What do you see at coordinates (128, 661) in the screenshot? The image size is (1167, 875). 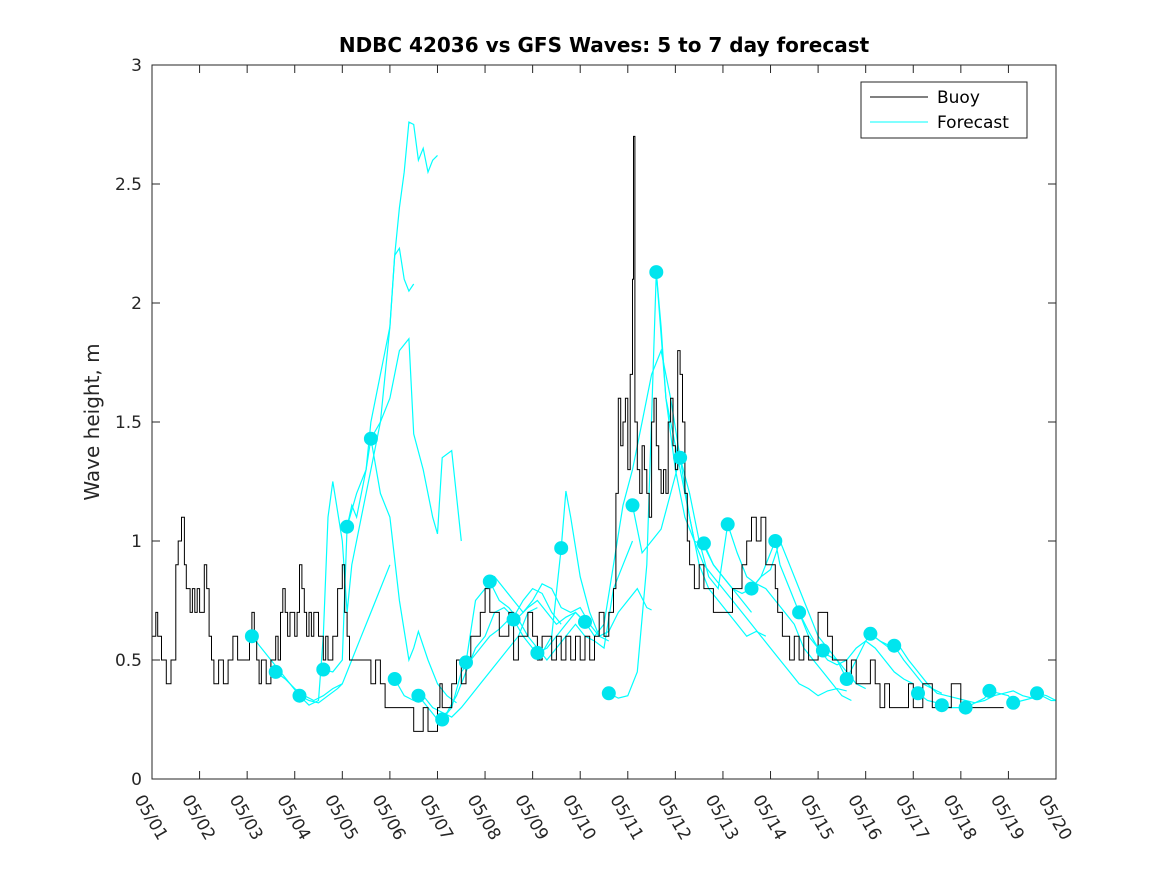 I see `y-tick-label: 0.5` at bounding box center [128, 661].